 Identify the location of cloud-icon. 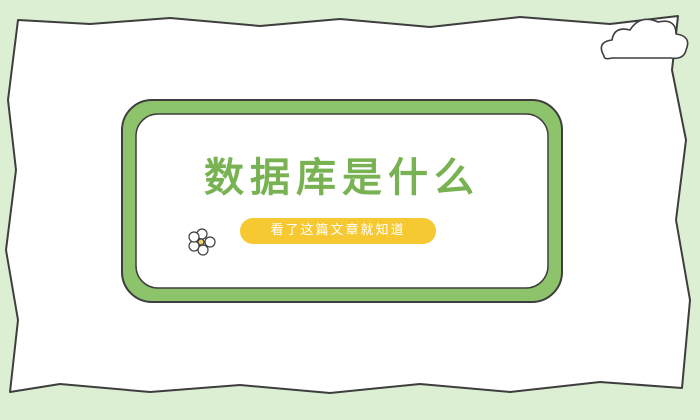
(644, 39).